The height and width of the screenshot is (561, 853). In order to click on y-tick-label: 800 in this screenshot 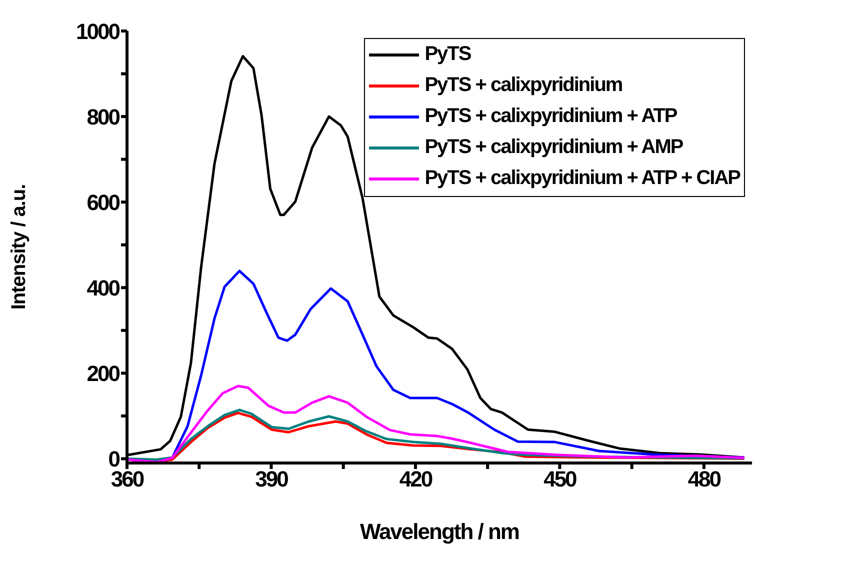, I will do `click(103, 117)`.